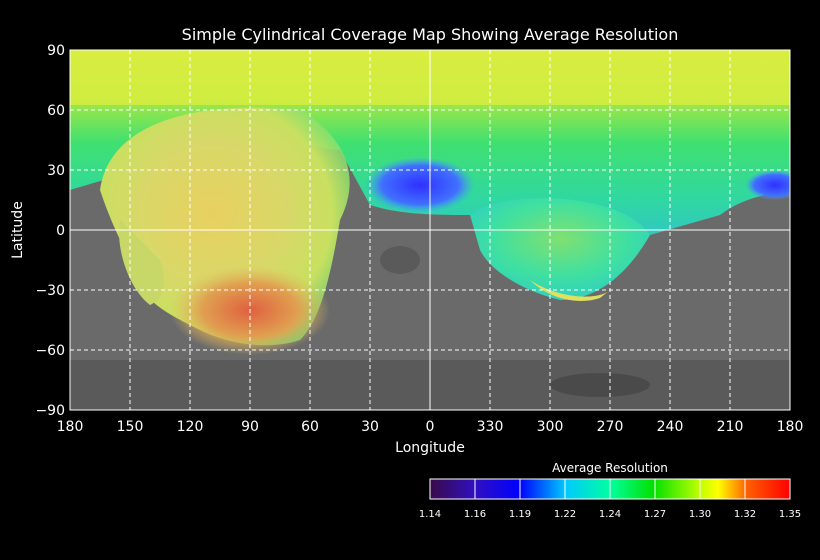 The width and height of the screenshot is (820, 560). I want to click on x-axis-label: Longitude, so click(430, 448).